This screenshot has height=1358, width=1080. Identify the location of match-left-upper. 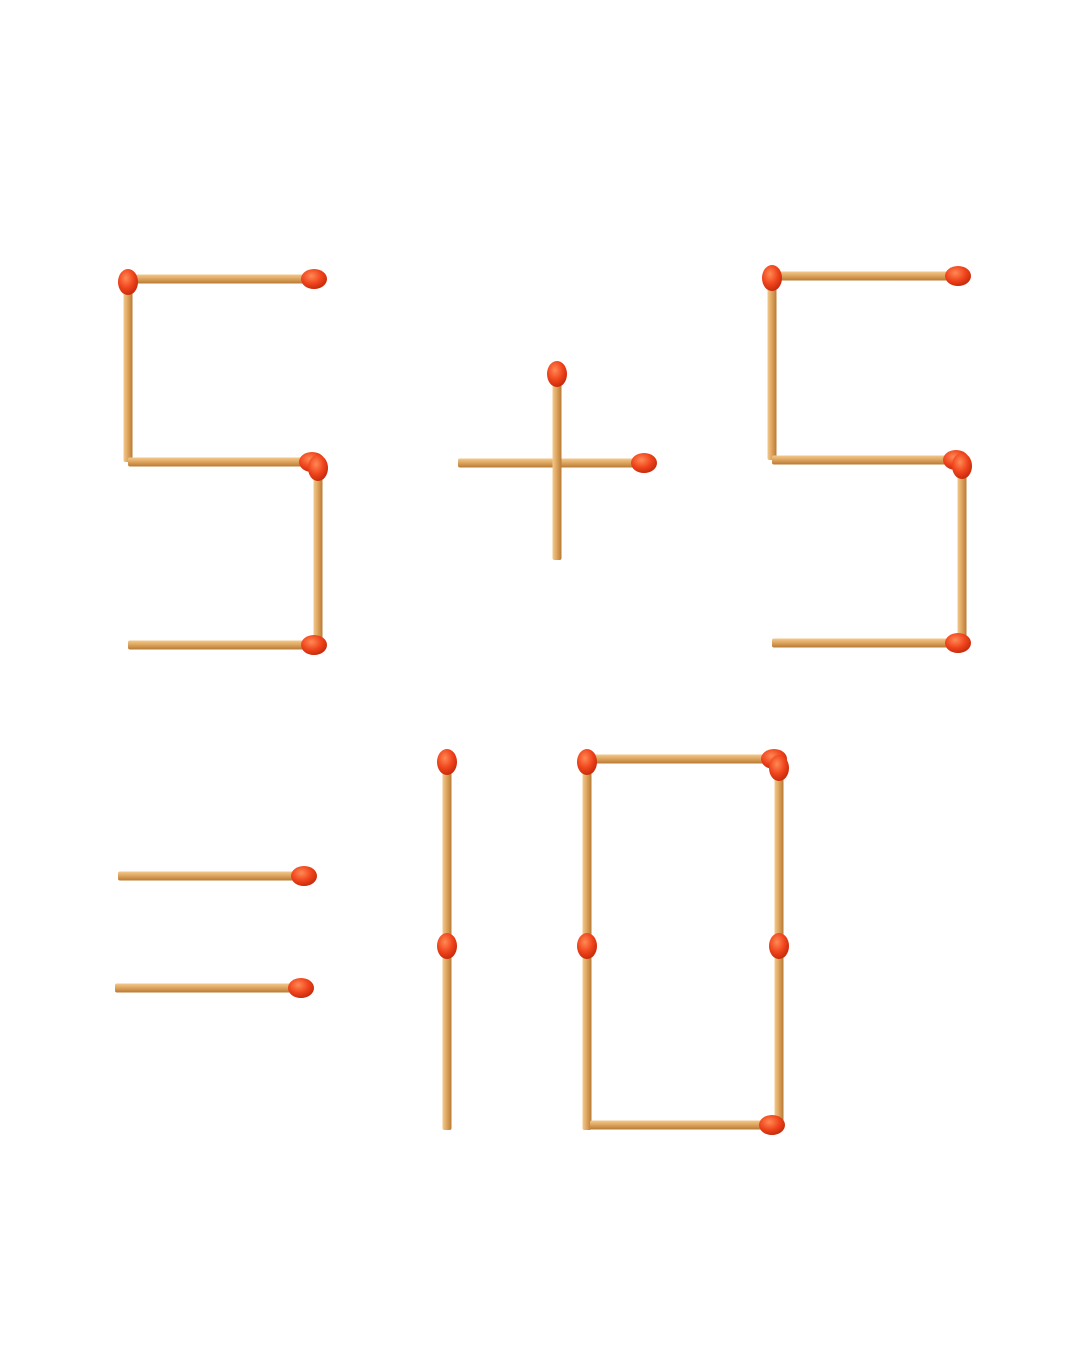
(587, 847).